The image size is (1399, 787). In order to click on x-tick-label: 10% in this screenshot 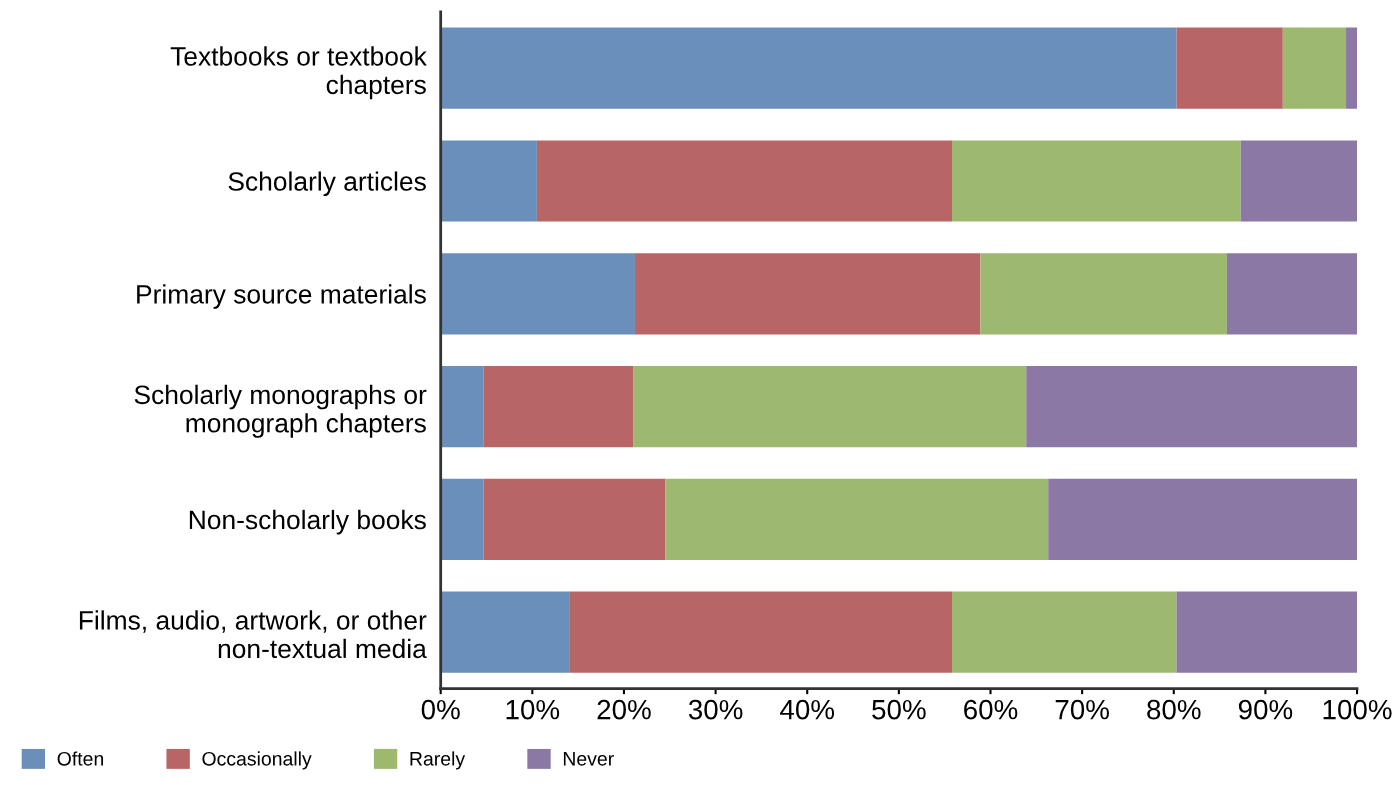, I will do `click(533, 709)`.